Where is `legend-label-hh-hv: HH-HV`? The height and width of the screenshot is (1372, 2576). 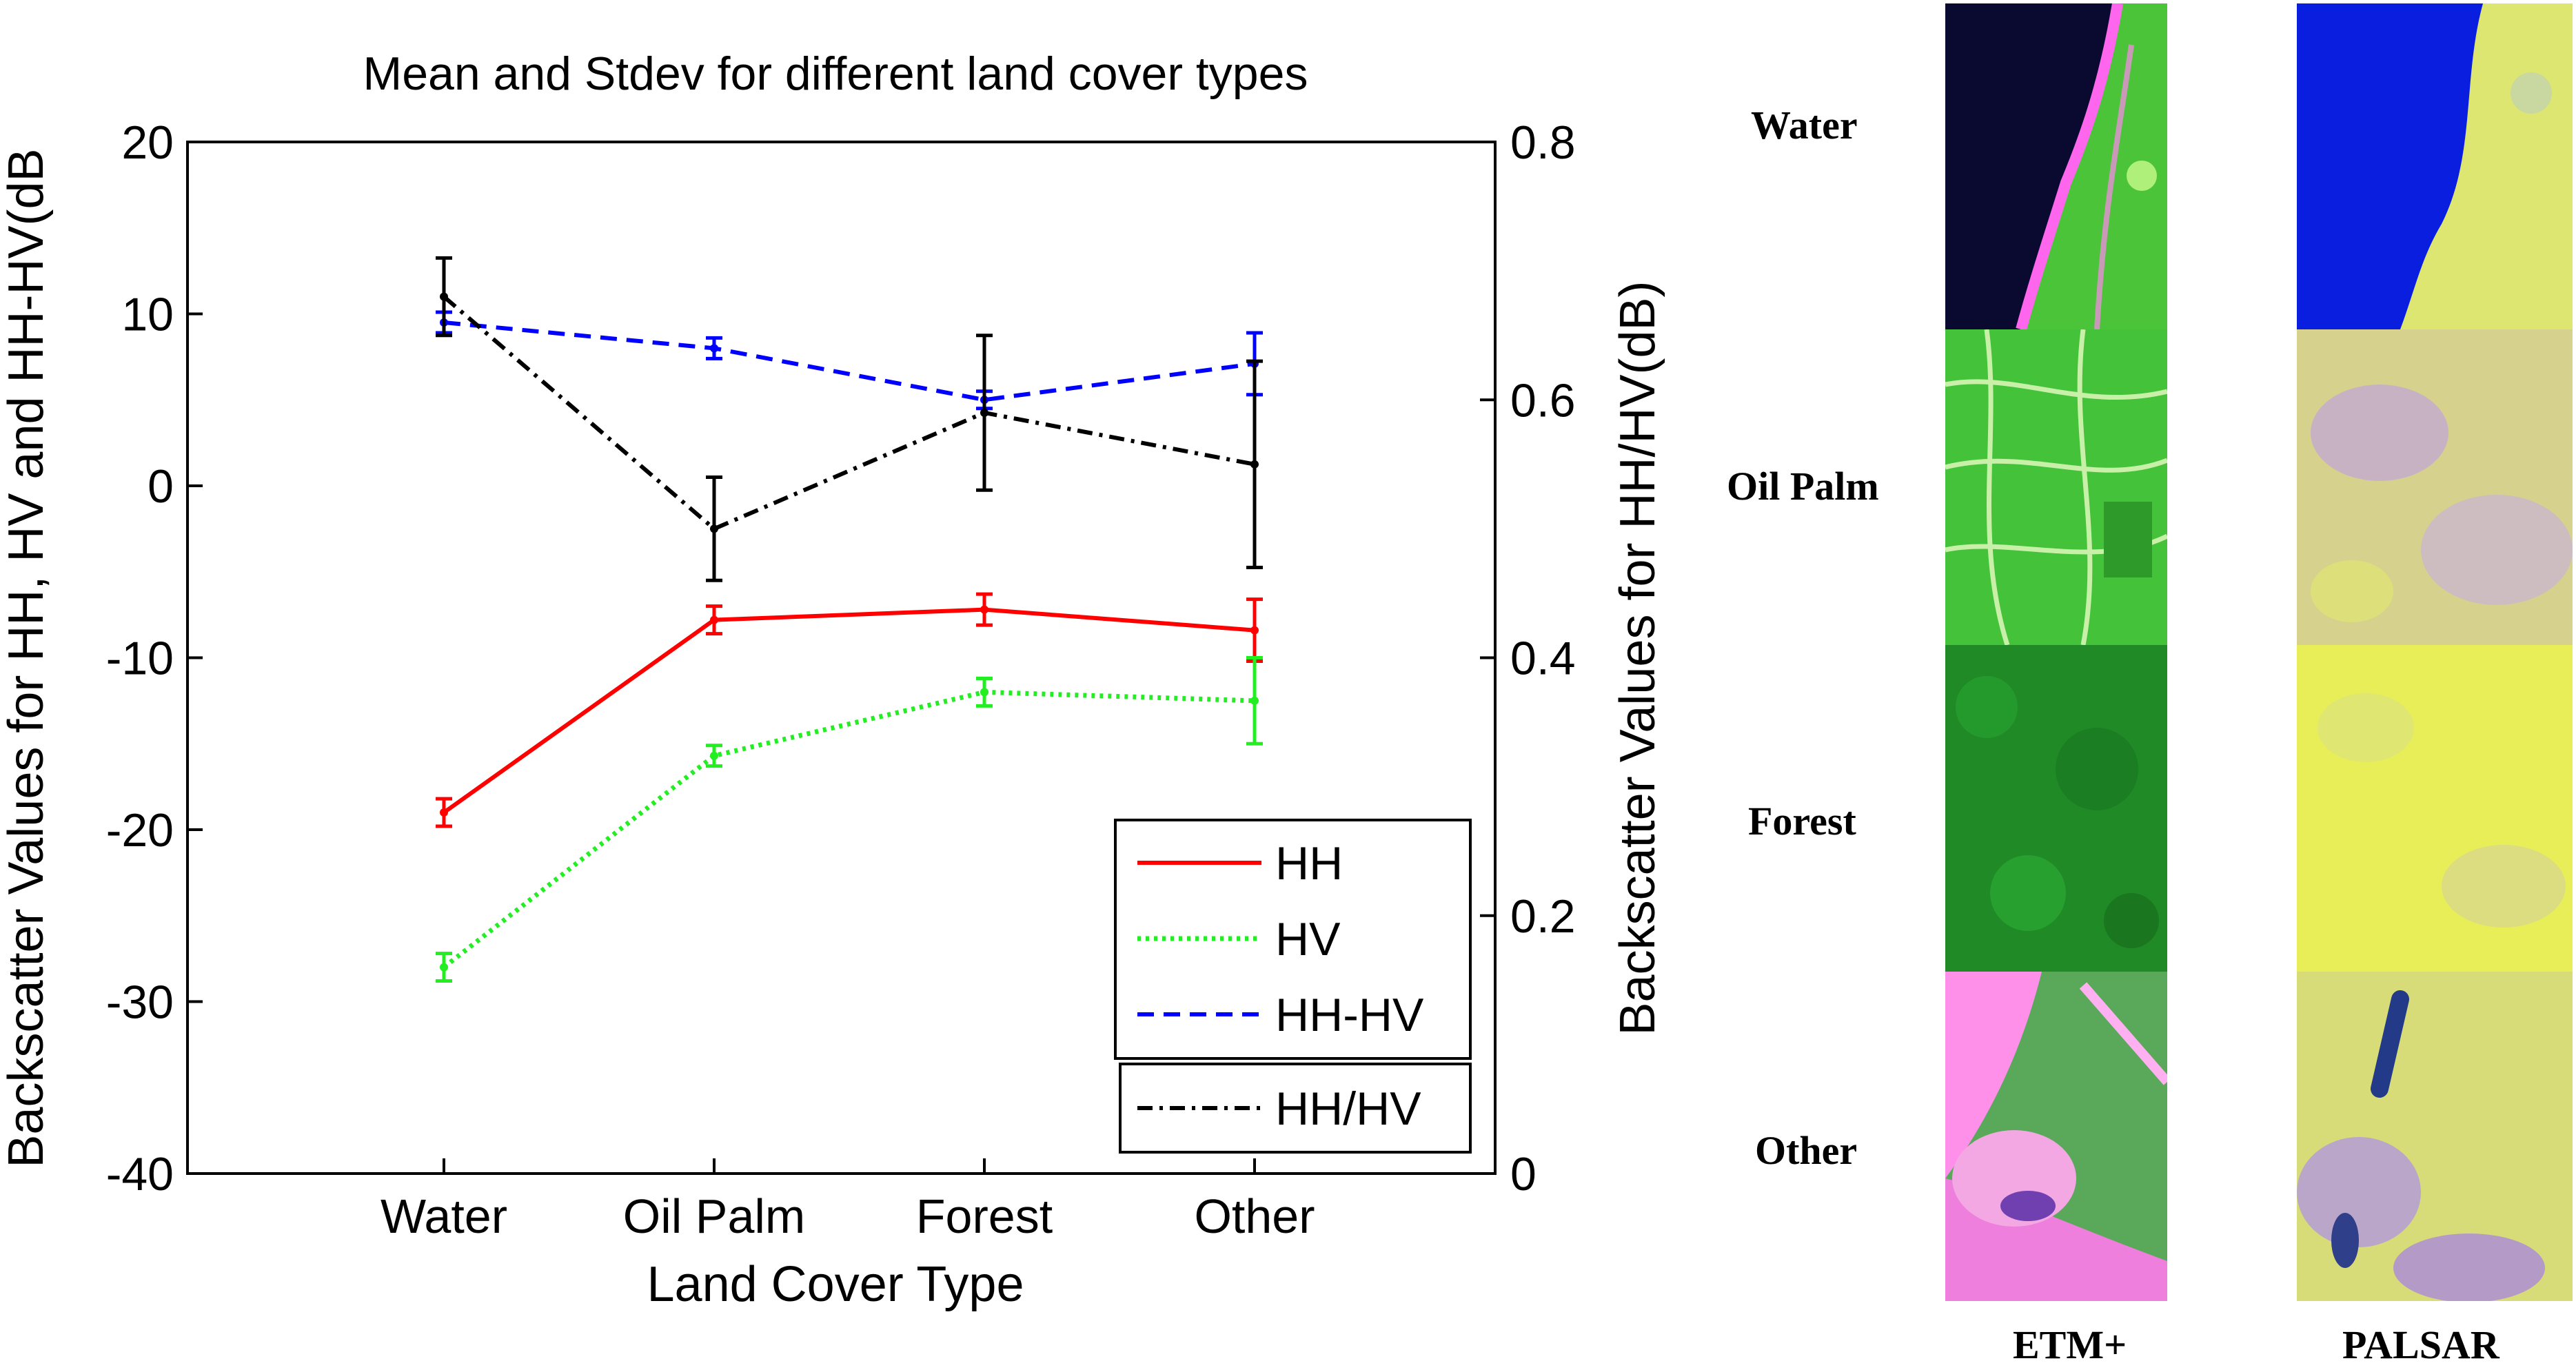
legend-label-hh-hv: HH-HV is located at coordinates (1349, 1015).